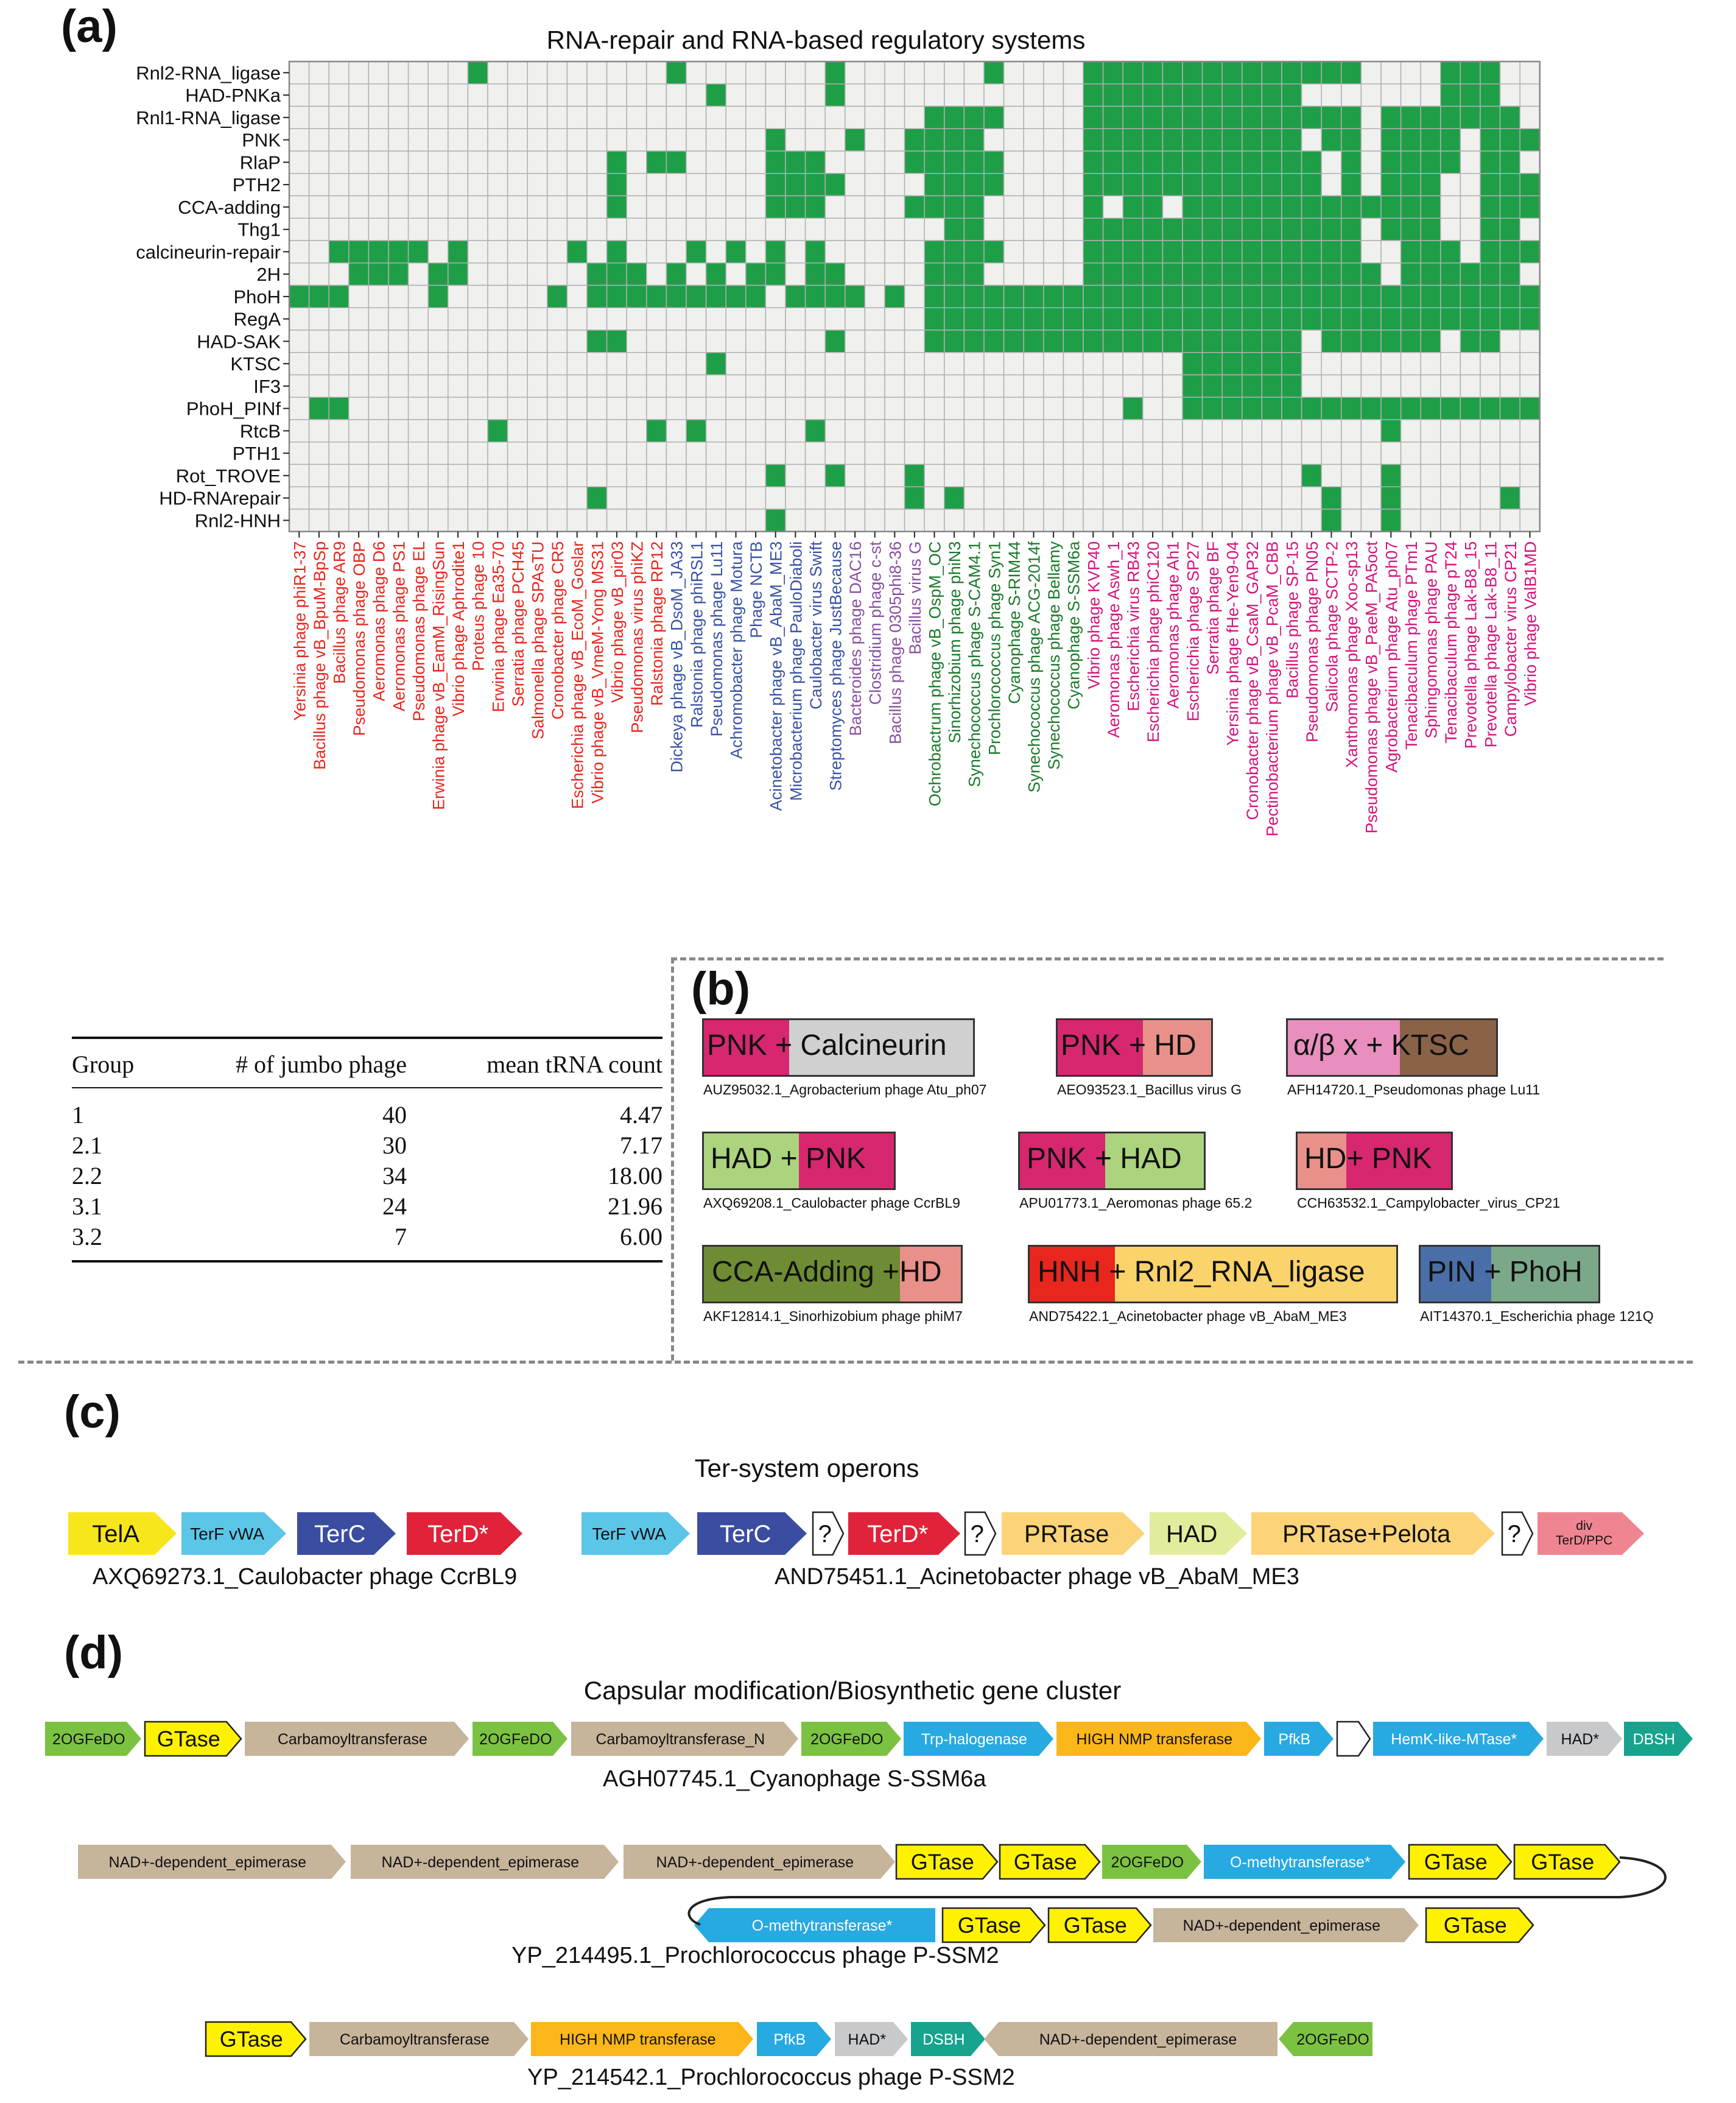  What do you see at coordinates (1475, 1925) in the screenshot?
I see `gene-label: GTase` at bounding box center [1475, 1925].